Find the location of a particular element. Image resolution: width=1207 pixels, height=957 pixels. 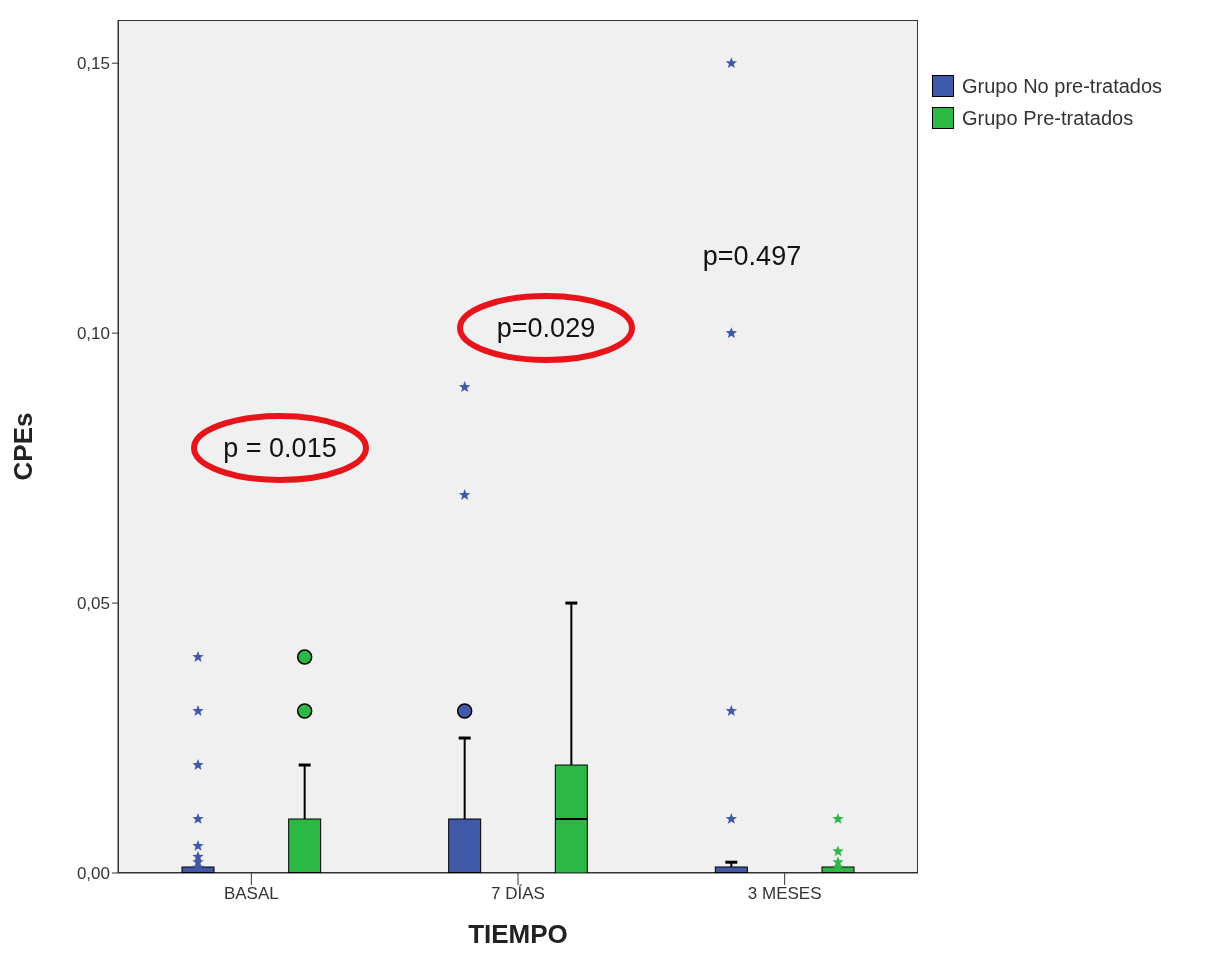

x-axis-title: TIEMPO is located at coordinates (518, 934).